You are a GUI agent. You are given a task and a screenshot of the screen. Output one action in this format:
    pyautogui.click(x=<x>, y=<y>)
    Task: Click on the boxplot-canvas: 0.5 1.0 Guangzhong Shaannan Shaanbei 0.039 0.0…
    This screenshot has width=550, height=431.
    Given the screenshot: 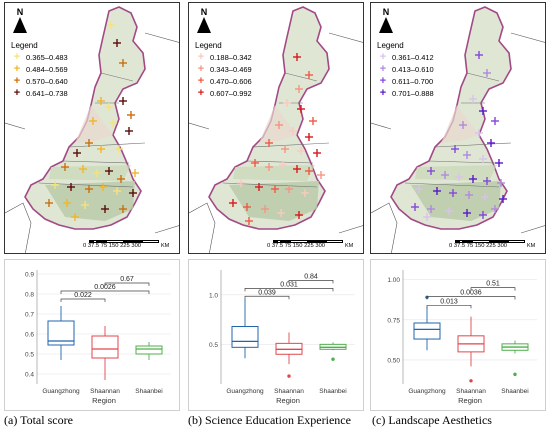 What is the action you would take?
    pyautogui.click(x=282, y=337)
    